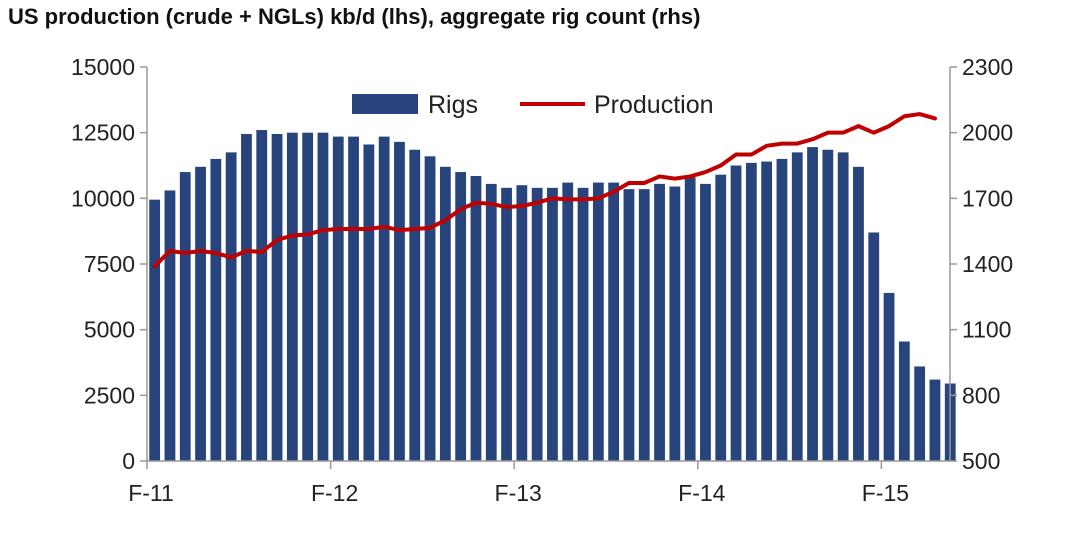 This screenshot has width=1071, height=533. What do you see at coordinates (702, 493) in the screenshot?
I see `x-tick-label: F-14` at bounding box center [702, 493].